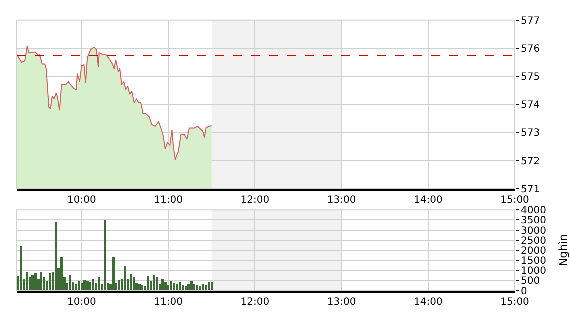 The width and height of the screenshot is (570, 320). Describe the element at coordinates (530, 78) in the screenshot. I see `y-tick-label: 575` at that location.